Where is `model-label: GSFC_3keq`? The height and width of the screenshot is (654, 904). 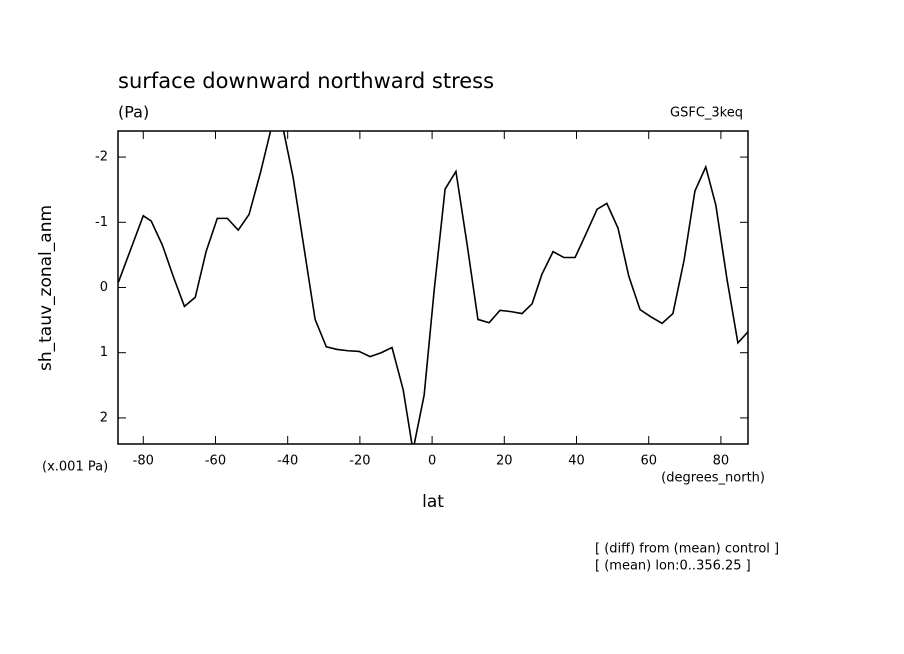 model-label: GSFC_3keq is located at coordinates (706, 113).